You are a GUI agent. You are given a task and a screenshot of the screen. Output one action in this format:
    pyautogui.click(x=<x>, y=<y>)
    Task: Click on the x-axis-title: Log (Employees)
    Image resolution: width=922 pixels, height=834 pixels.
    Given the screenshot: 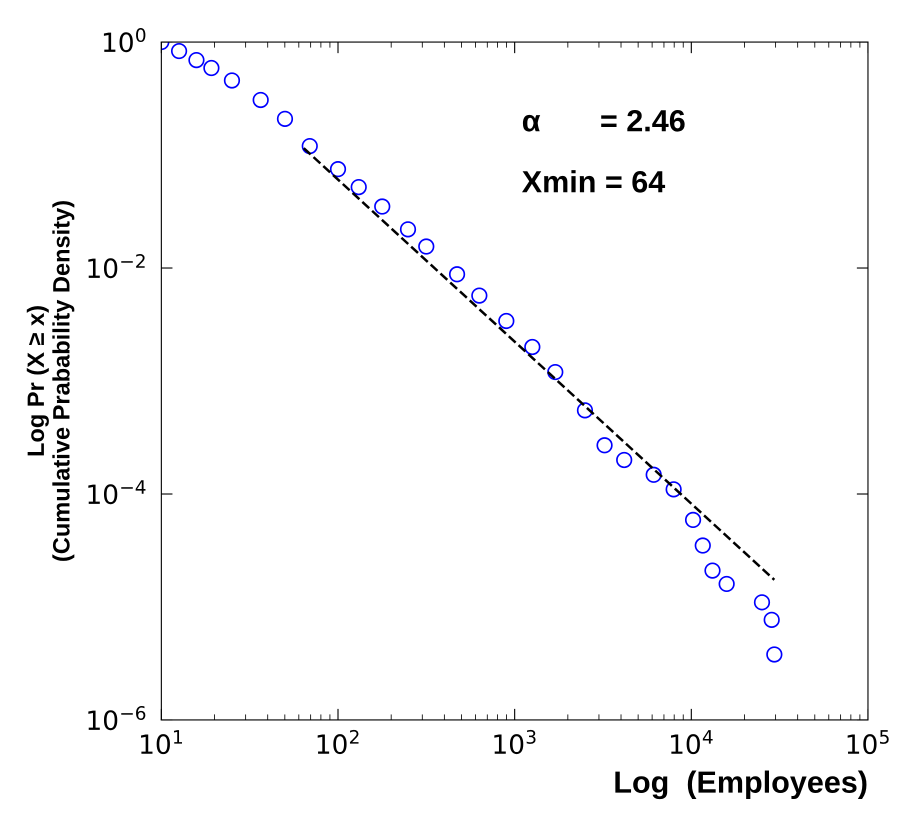 What is the action you would take?
    pyautogui.click(x=740, y=785)
    